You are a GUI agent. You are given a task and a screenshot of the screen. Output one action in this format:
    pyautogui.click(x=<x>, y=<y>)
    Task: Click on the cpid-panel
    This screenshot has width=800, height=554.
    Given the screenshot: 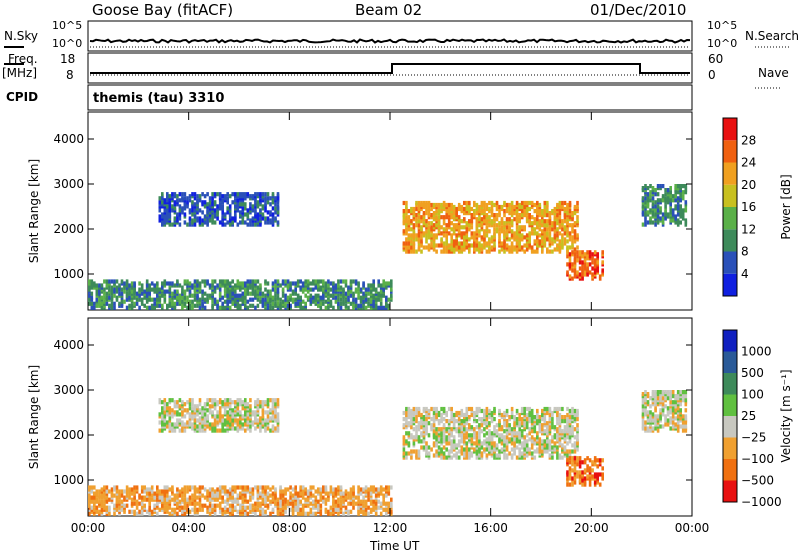 What is the action you would take?
    pyautogui.click(x=390, y=97)
    